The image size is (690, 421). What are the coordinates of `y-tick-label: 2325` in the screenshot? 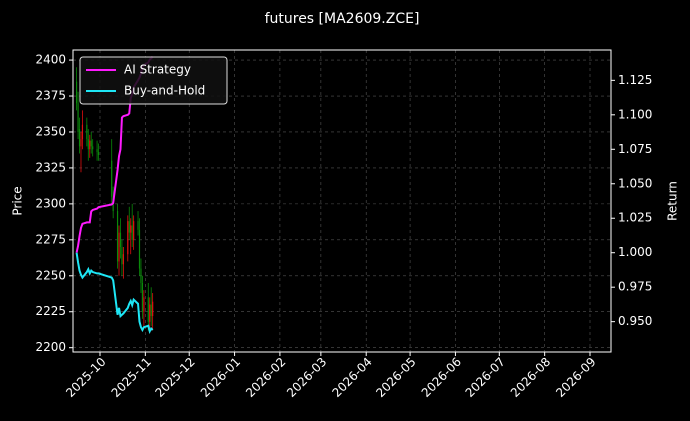 It's located at (50, 167).